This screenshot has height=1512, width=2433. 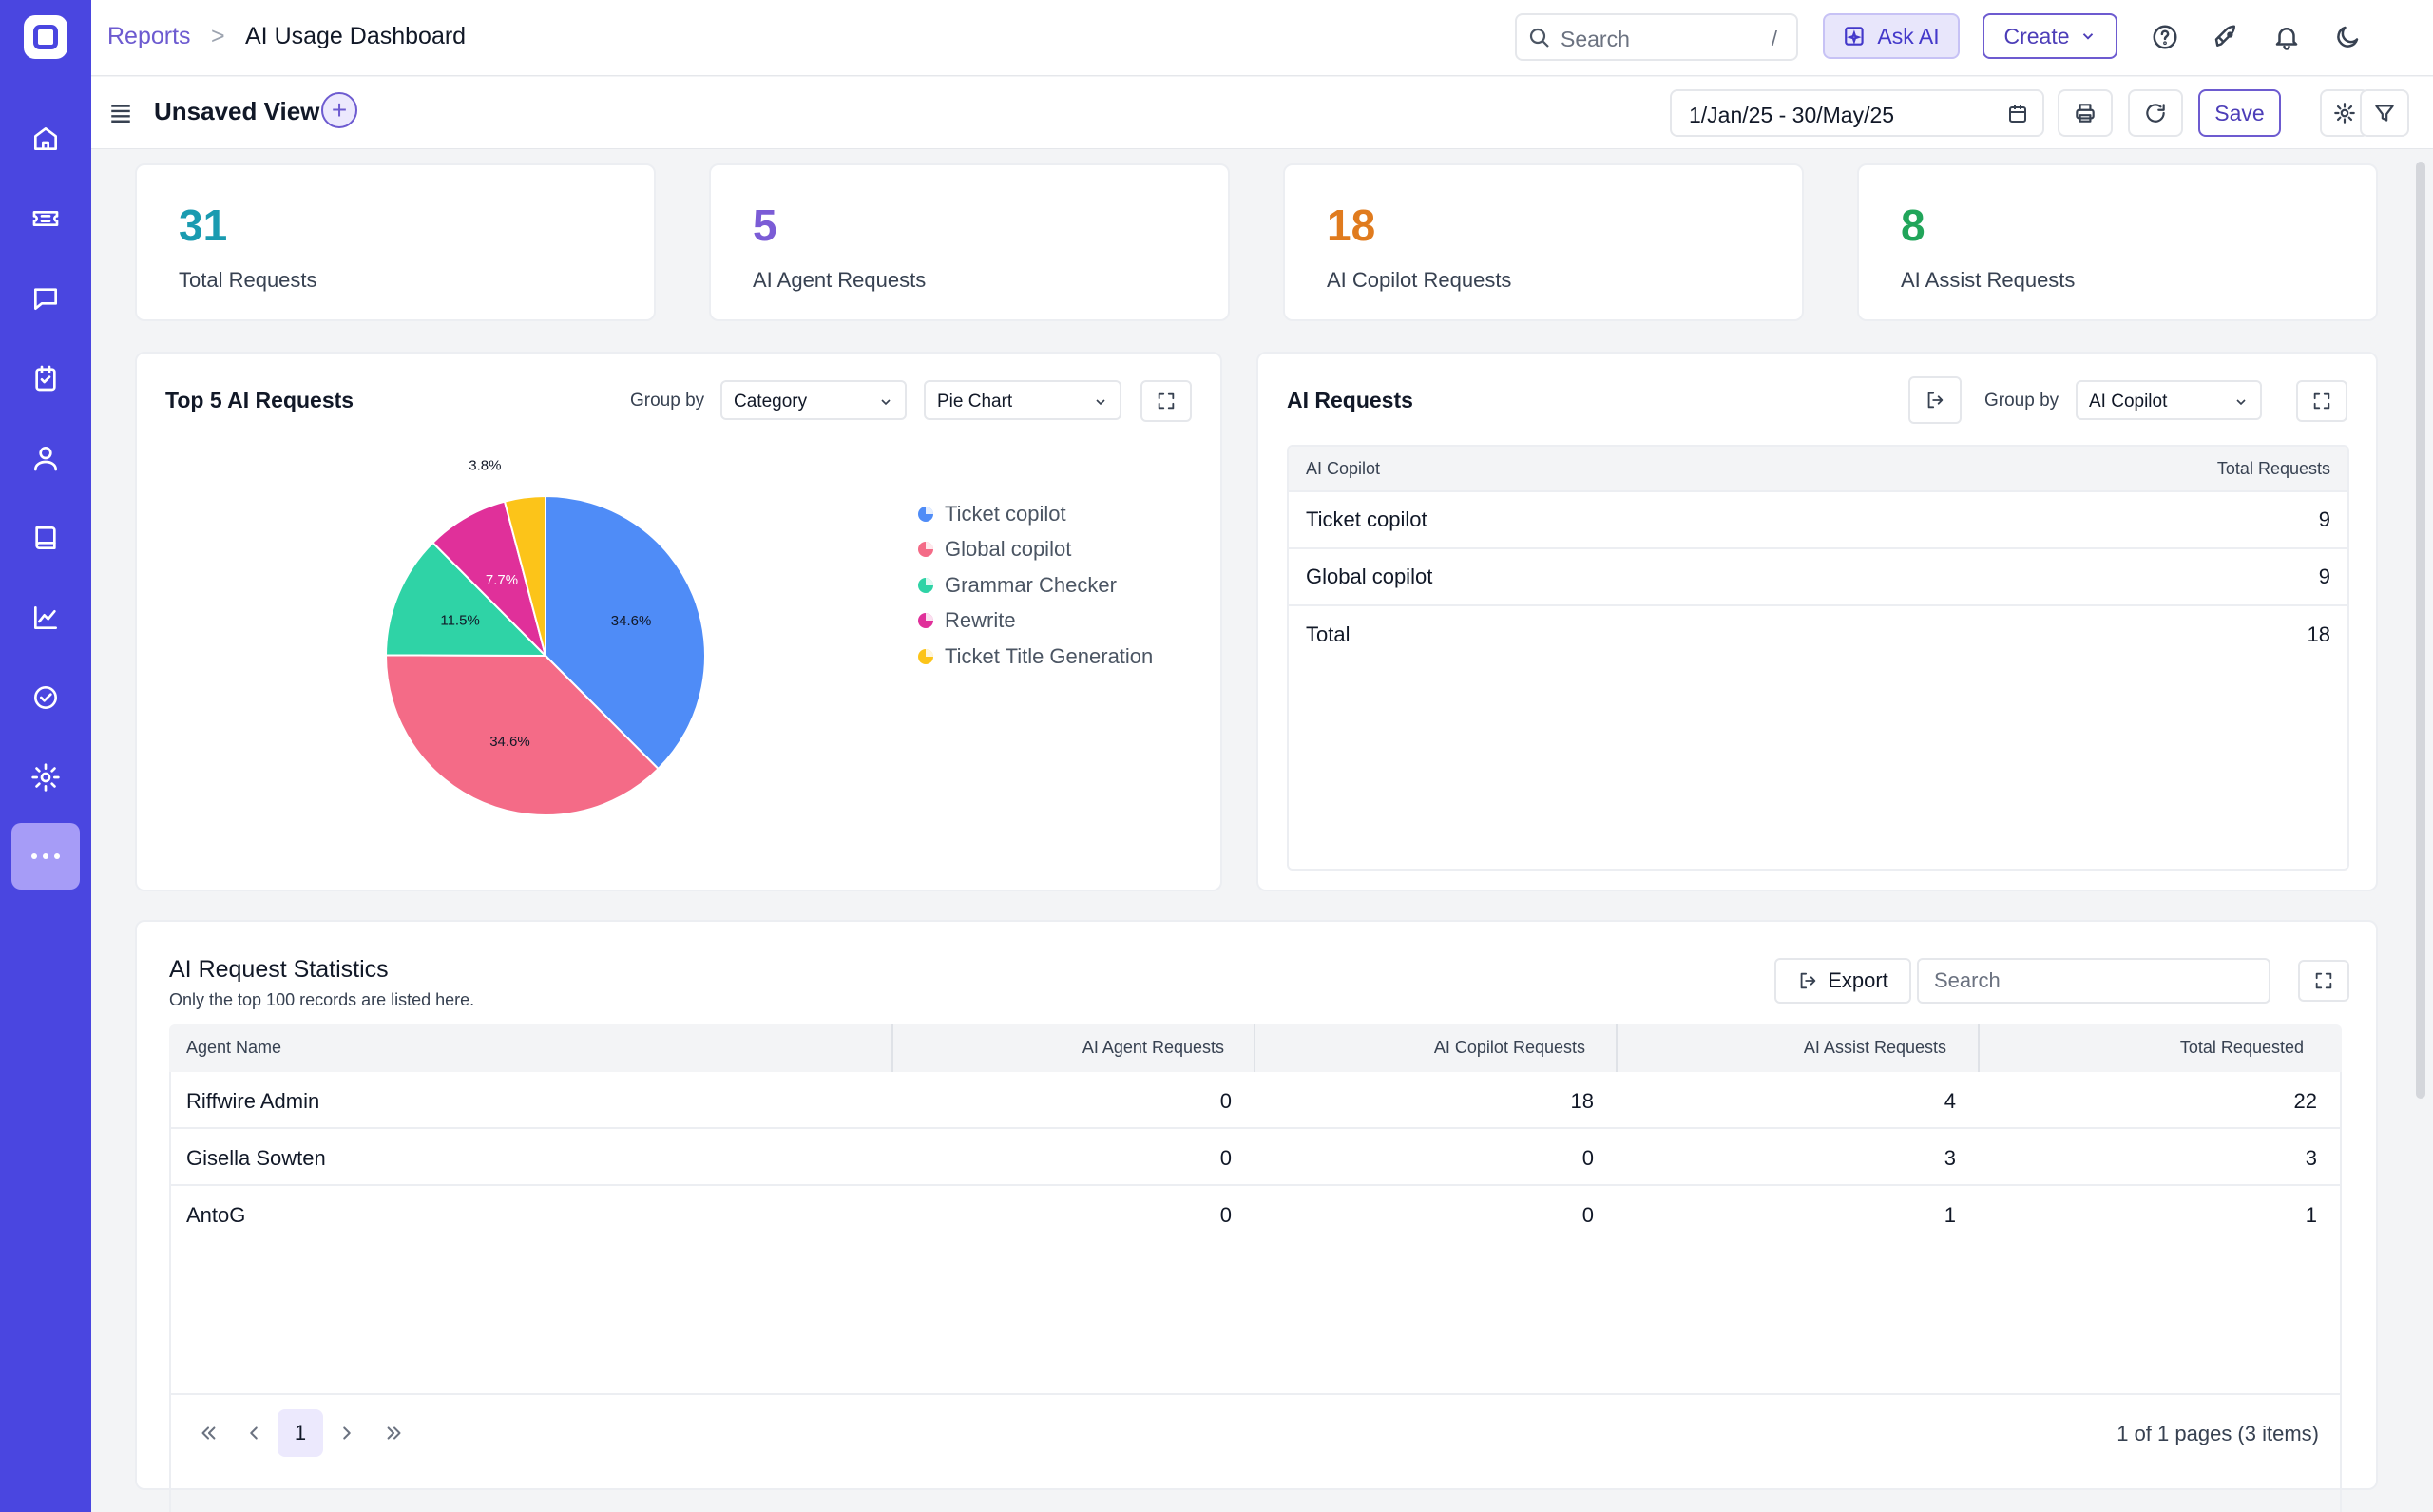 I want to click on chevron-left-icon, so click(x=254, y=1433).